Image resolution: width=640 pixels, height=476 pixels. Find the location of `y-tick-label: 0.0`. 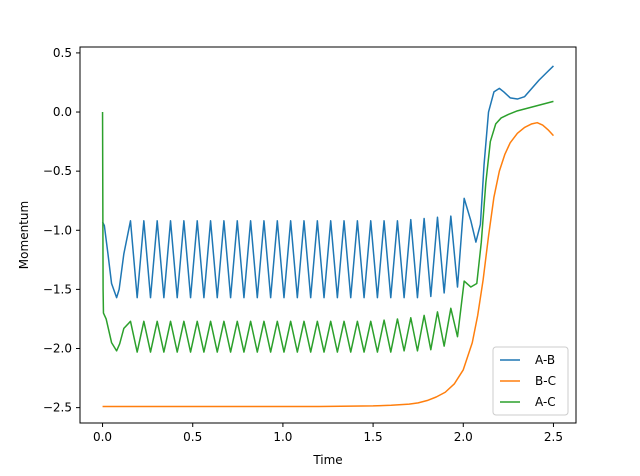

y-tick-label: 0.0 is located at coordinates (62, 112).